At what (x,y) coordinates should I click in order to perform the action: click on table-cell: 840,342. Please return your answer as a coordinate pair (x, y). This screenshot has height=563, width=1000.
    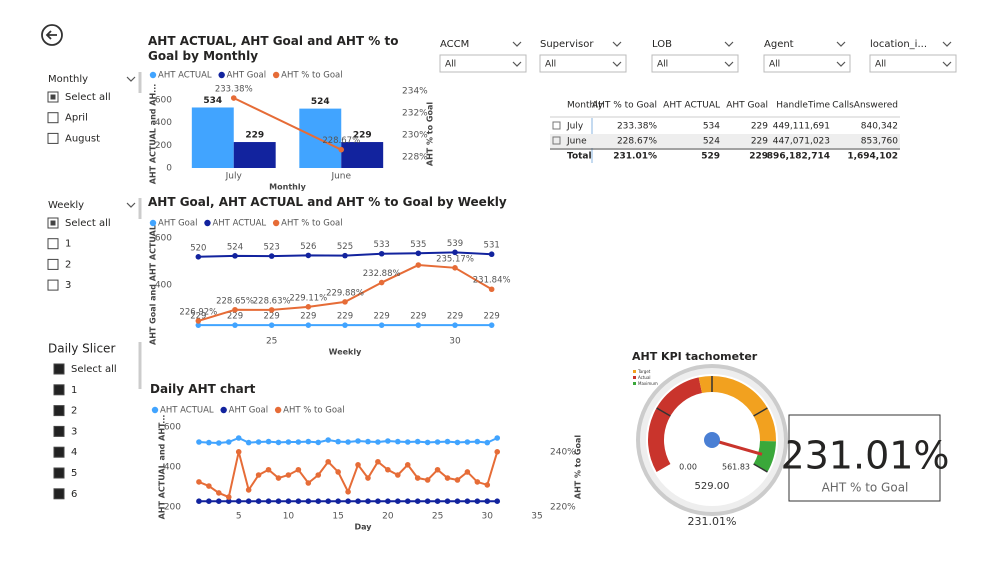
    Looking at the image, I should click on (879, 127).